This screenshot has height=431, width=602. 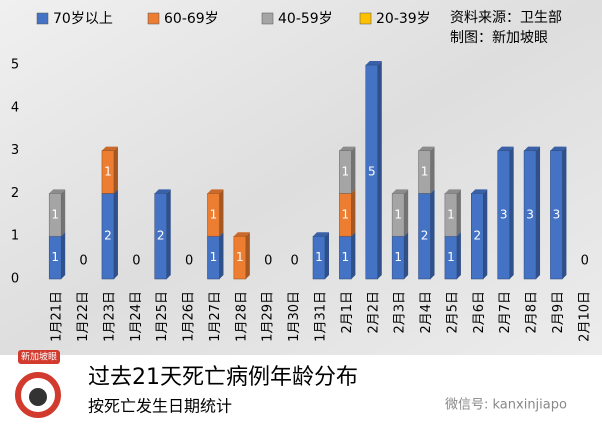 I want to click on x-tick-label: 1月28日, so click(x=241, y=316).